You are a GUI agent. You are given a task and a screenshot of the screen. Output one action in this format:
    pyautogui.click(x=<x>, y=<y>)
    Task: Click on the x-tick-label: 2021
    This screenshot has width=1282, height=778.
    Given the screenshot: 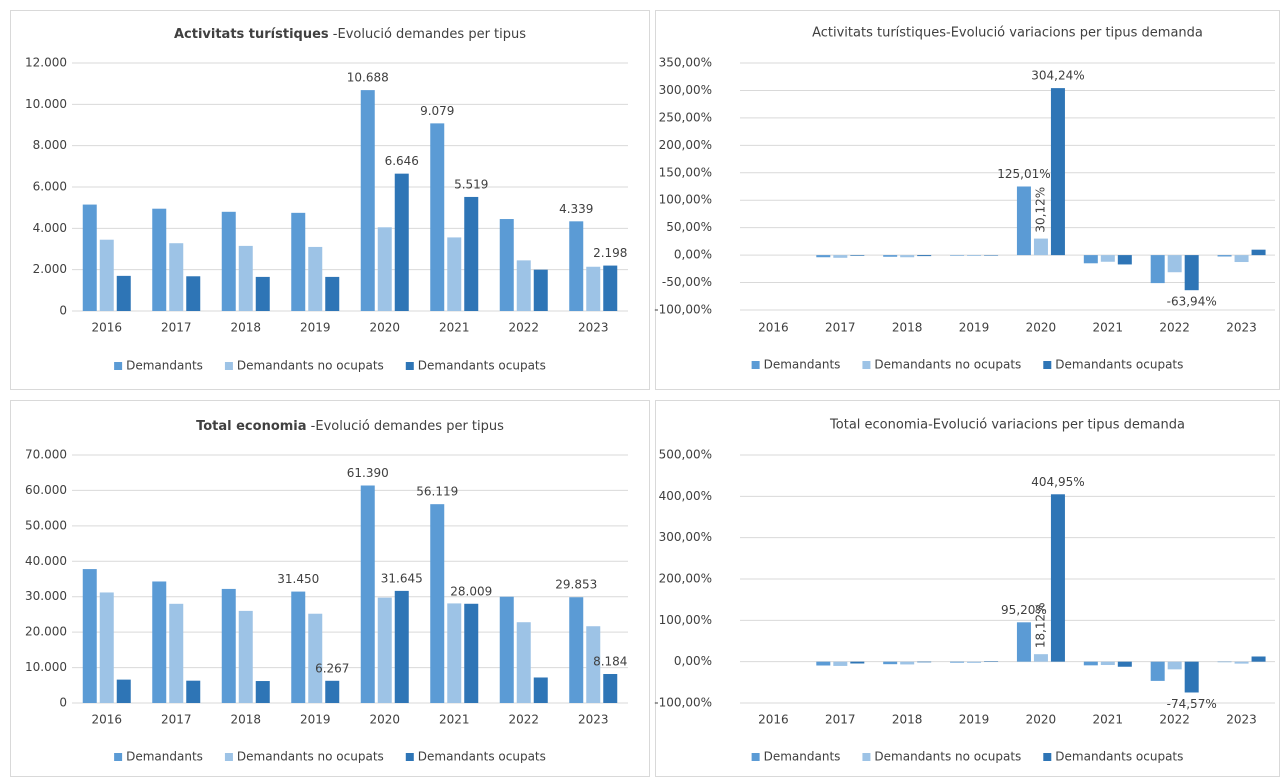 What is the action you would take?
    pyautogui.click(x=454, y=720)
    